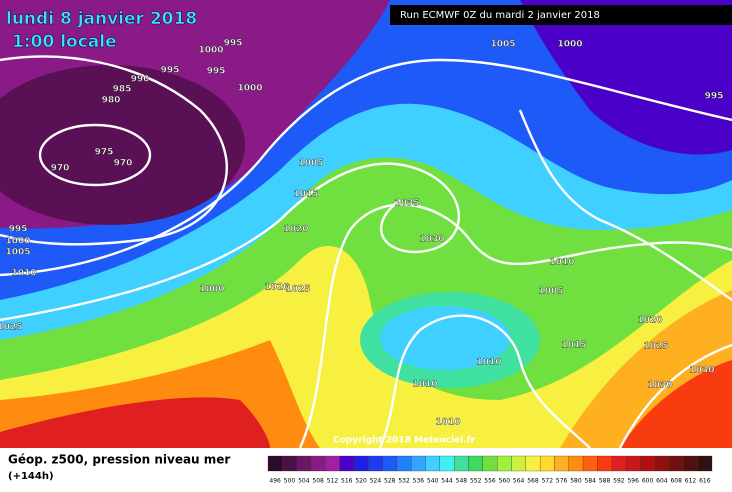  What do you see at coordinates (104, 153) in the screenshot?
I see `isobar-label: 975` at bounding box center [104, 153].